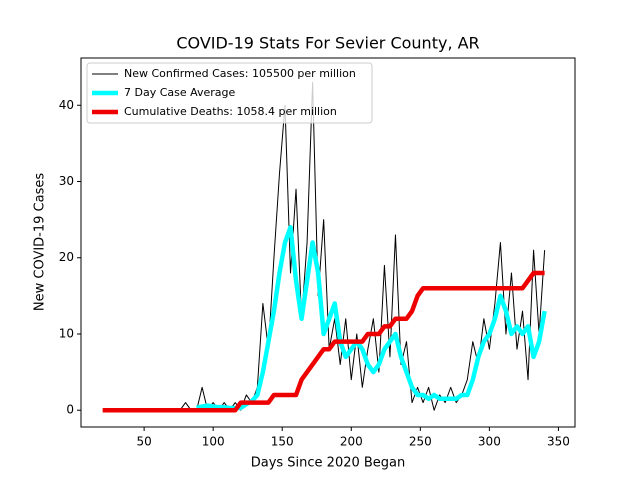 Image resolution: width=640 pixels, height=480 pixels. What do you see at coordinates (328, 463) in the screenshot?
I see `x-axis-label: Days Since 2020 Began` at bounding box center [328, 463].